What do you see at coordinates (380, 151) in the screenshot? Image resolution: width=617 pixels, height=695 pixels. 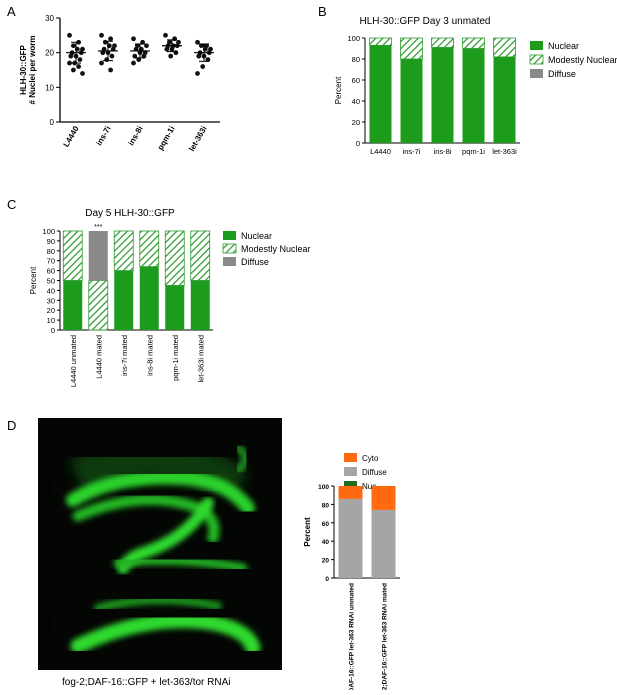 I see `x-tick-label: L4440` at bounding box center [380, 151].